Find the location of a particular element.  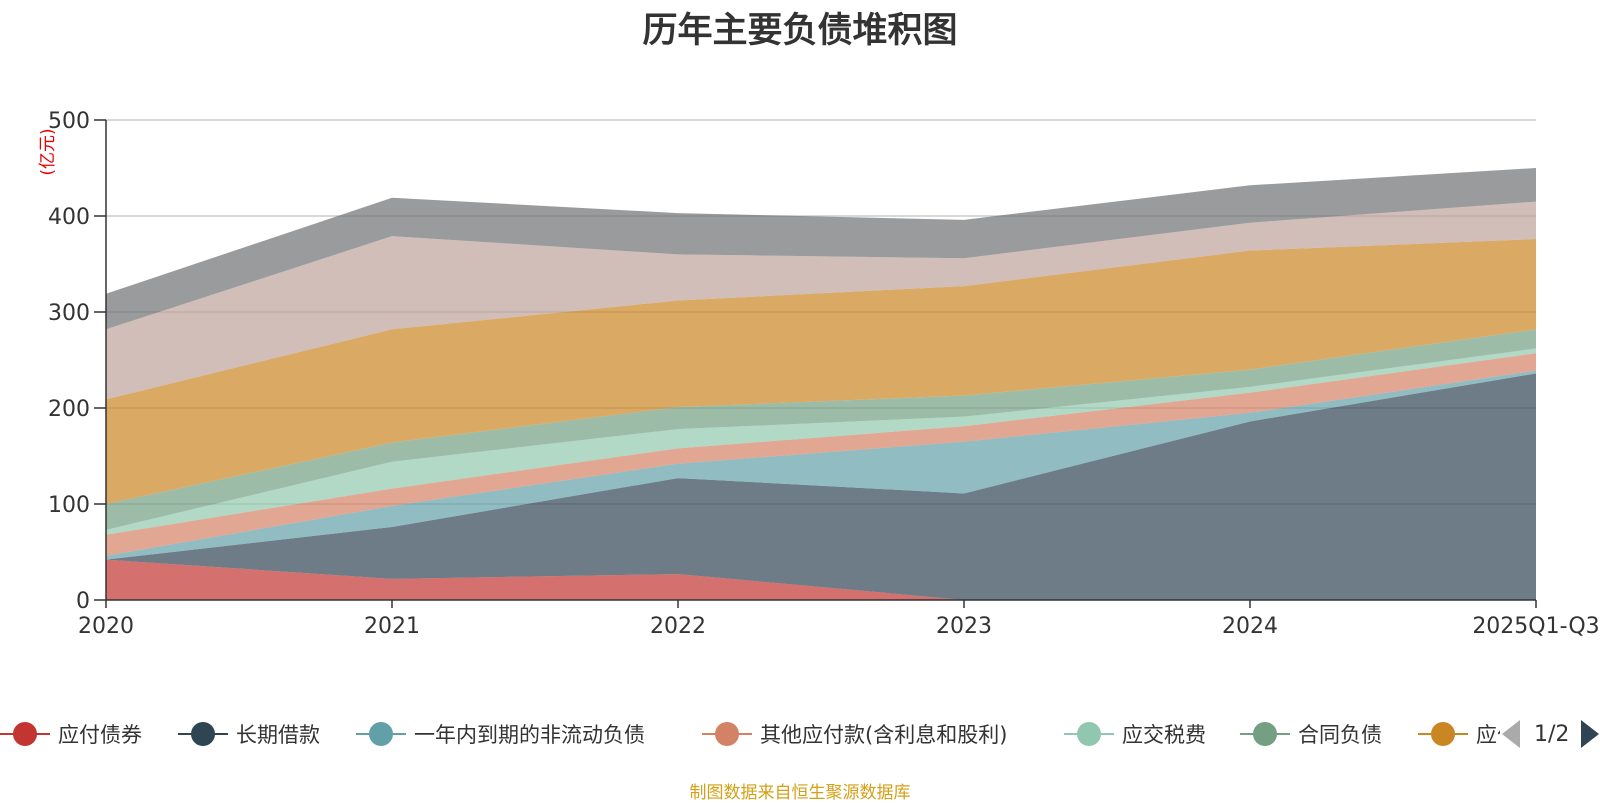

legend-item: 长期借款 is located at coordinates (249, 734).